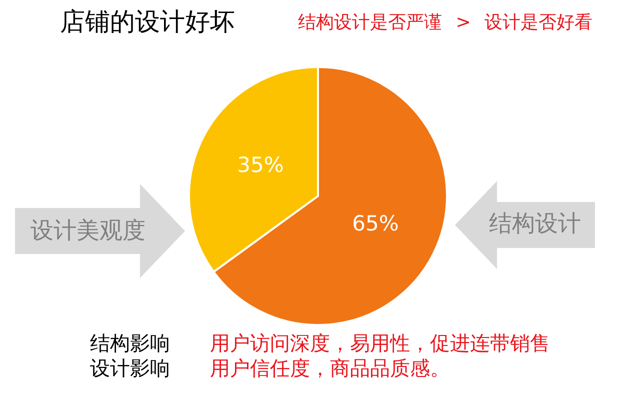  Describe the element at coordinates (88, 231) in the screenshot. I see `slice-label: 设计美观度` at that location.